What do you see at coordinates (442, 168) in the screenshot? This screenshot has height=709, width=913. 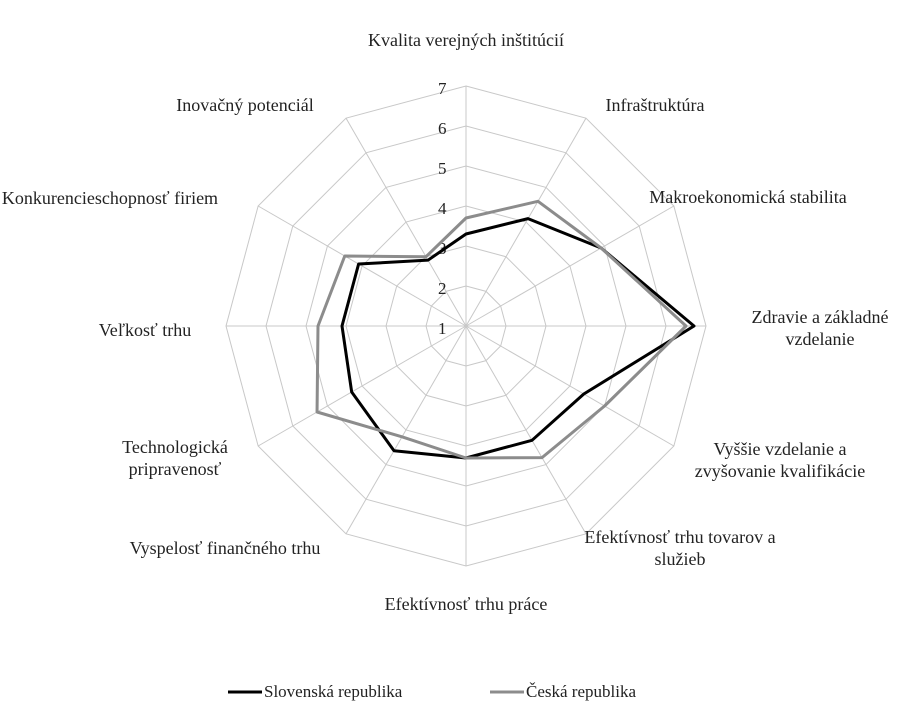 I see `r-tick-label: 5` at bounding box center [442, 168].